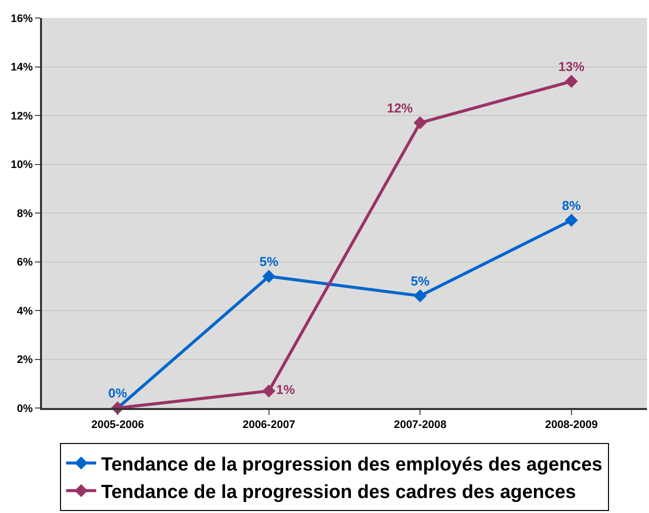 The width and height of the screenshot is (649, 513). What do you see at coordinates (572, 205) in the screenshot?
I see `data-label: 8%` at bounding box center [572, 205].